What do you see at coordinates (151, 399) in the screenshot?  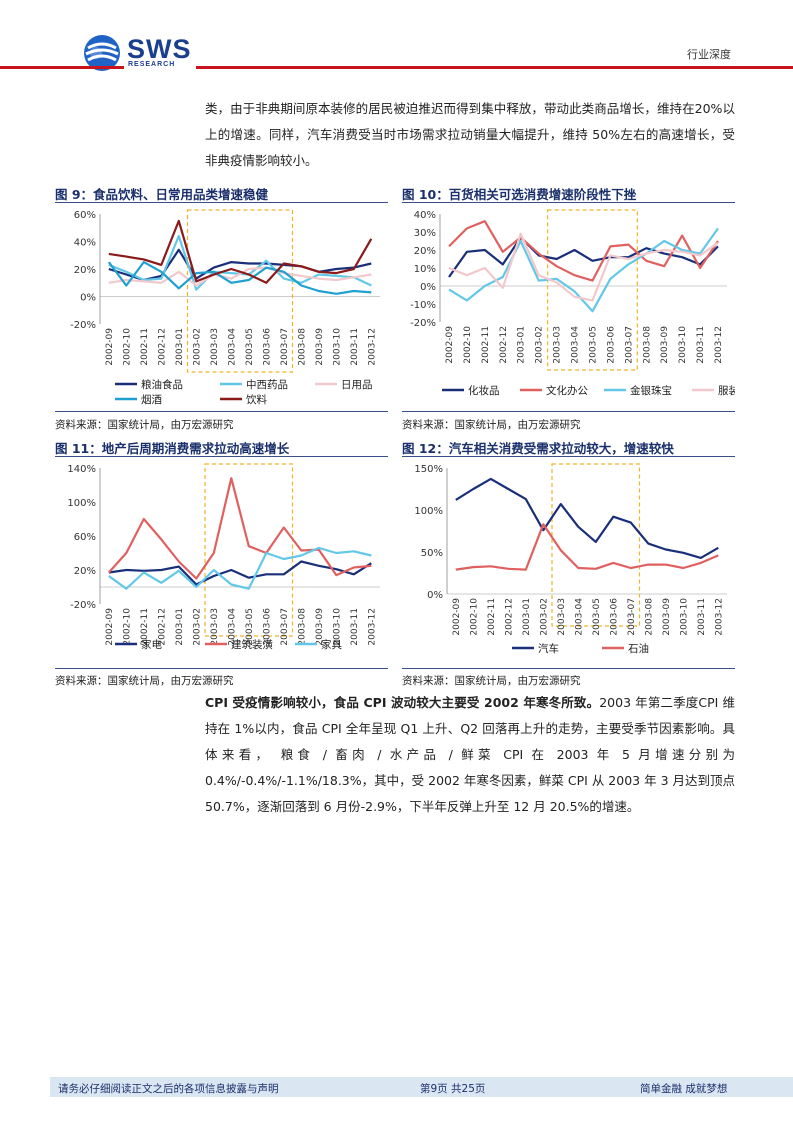 I see `legend-label: 烟酒` at bounding box center [151, 399].